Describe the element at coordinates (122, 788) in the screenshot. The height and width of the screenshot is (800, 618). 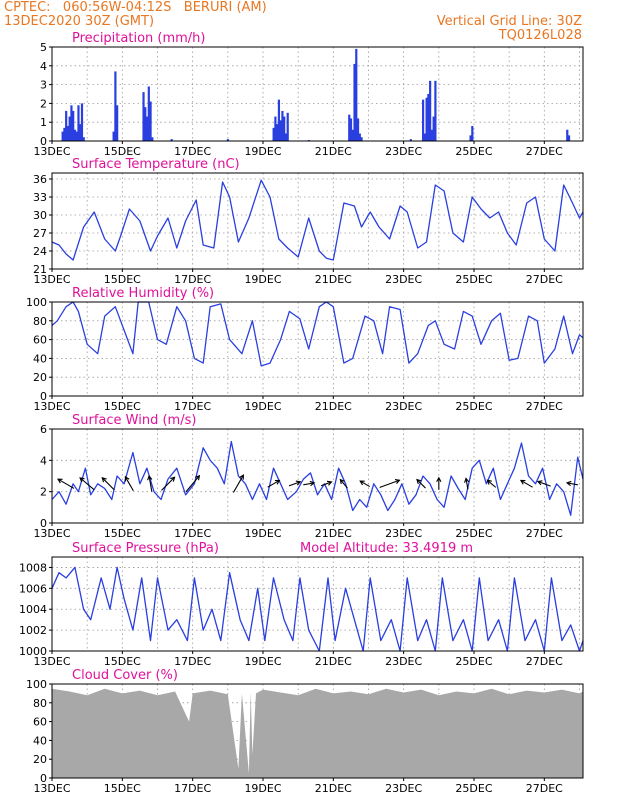
I see `cloud-xtick-label: 15DEC` at that location.